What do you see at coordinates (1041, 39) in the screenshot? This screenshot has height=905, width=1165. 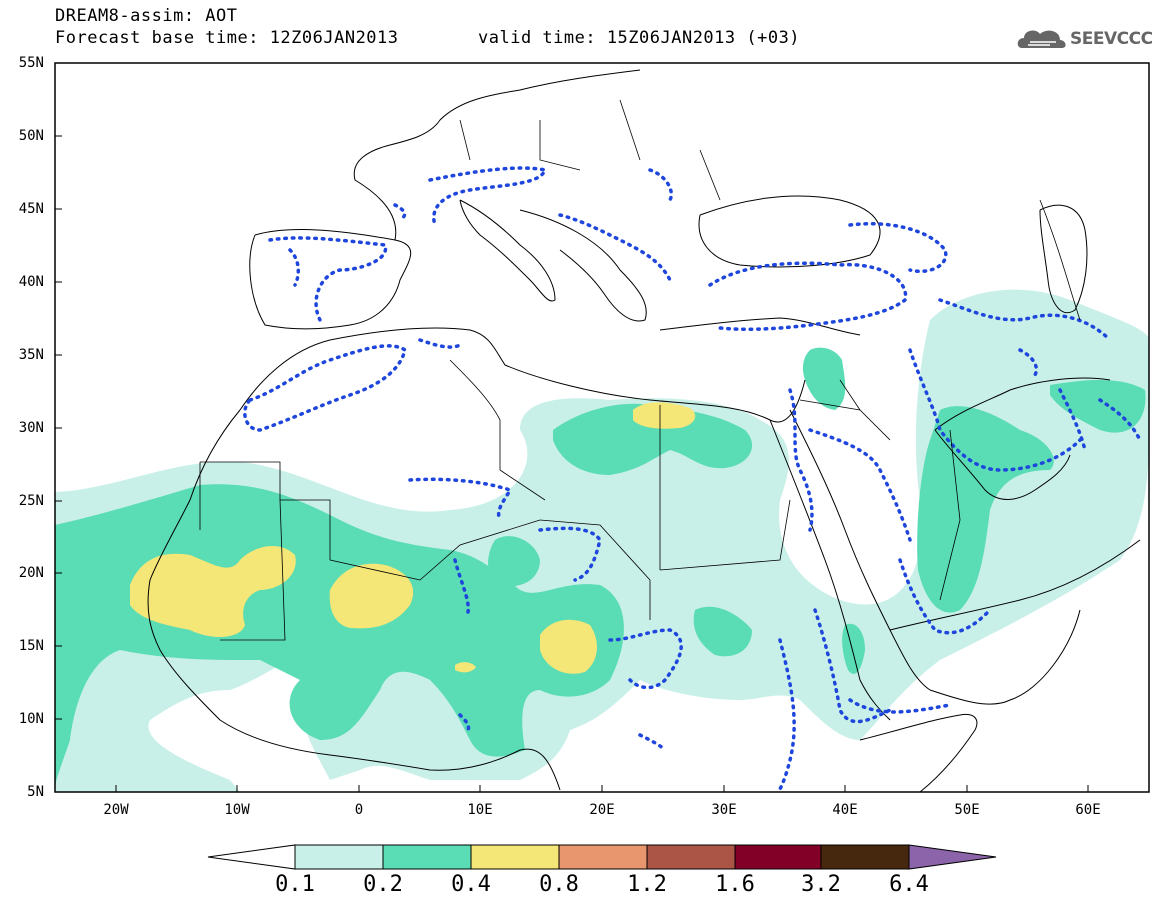 I see `seevccc-logo-icon` at bounding box center [1041, 39].